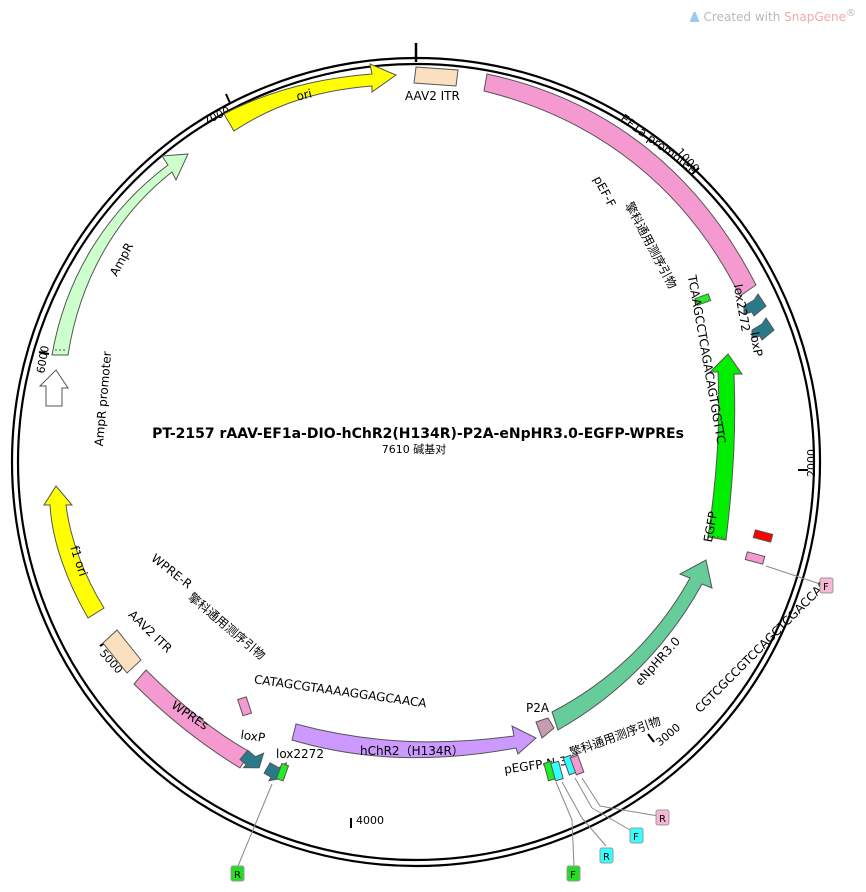  I want to click on leader-f2-a, so click(583, 793).